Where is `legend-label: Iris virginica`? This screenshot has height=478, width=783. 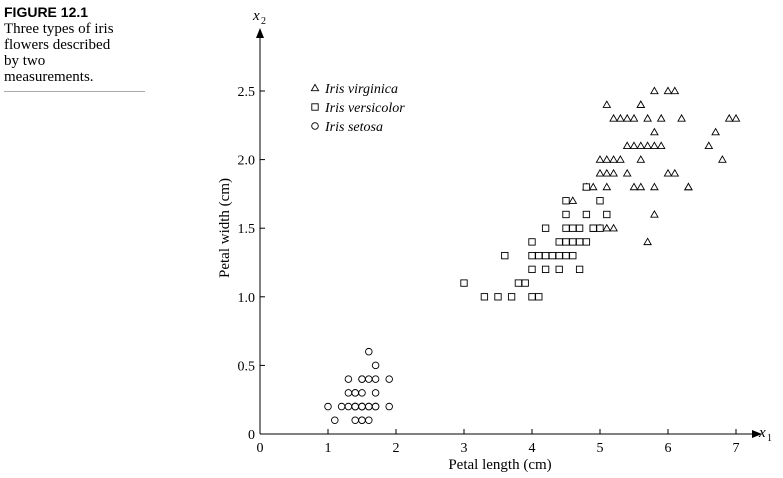
legend-label: Iris virginica is located at coordinates (361, 89).